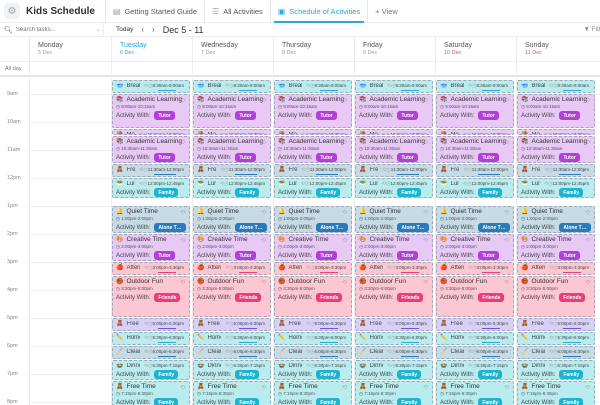  I want to click on tab-all-activities: ☰ All Activities, so click(237, 11).